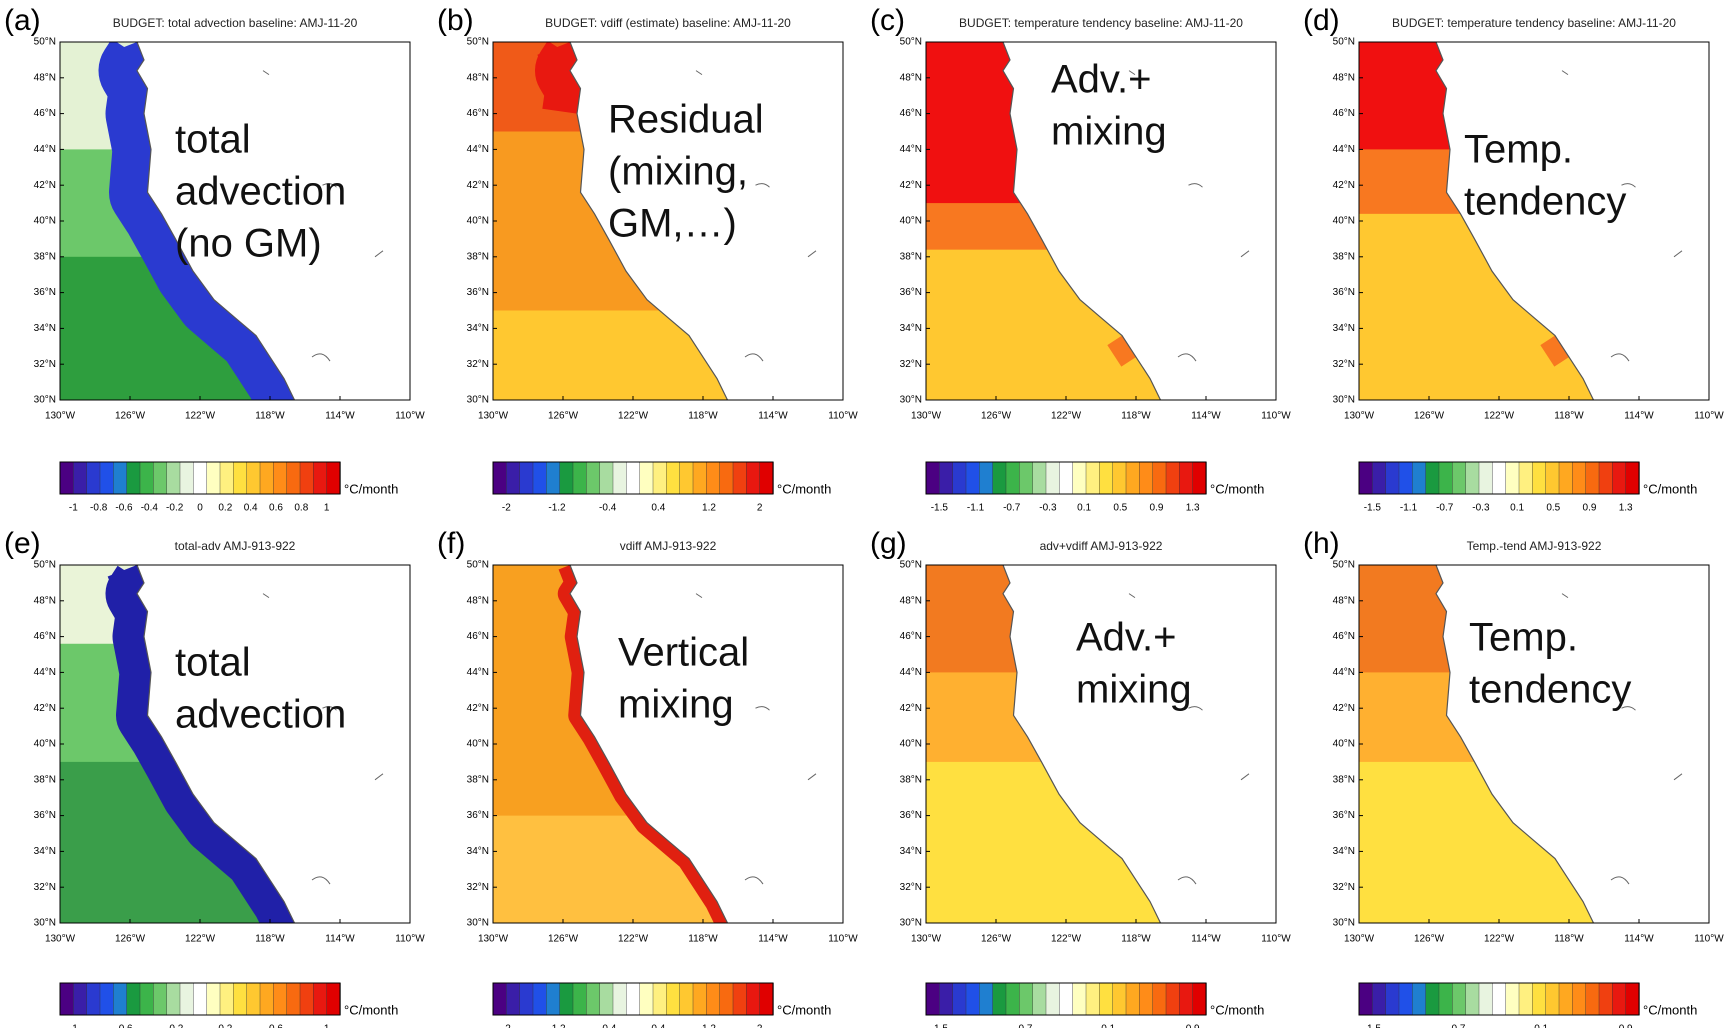 This screenshot has height=1028, width=1732. I want to click on lon-tick-label: 126°W, so click(996, 416).